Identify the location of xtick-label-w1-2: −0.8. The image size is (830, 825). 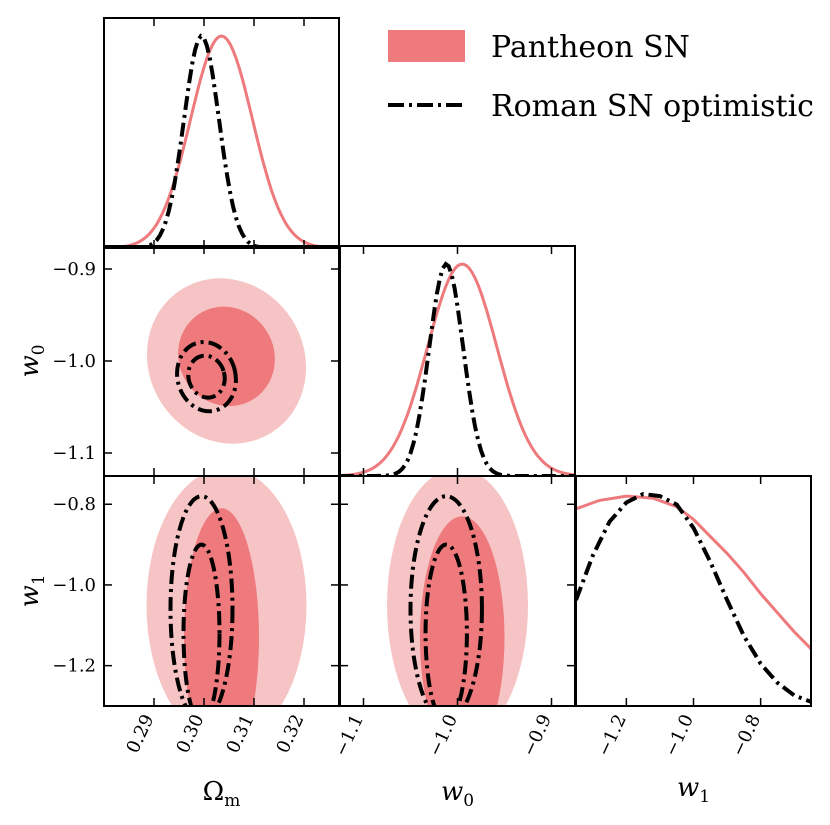
(747, 735).